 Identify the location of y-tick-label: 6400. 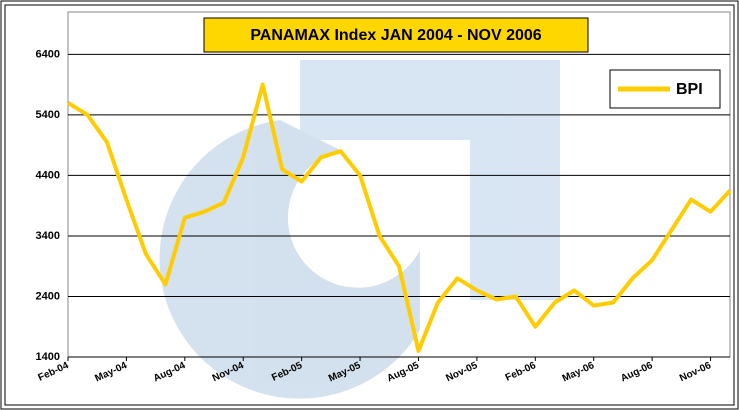
(48, 54).